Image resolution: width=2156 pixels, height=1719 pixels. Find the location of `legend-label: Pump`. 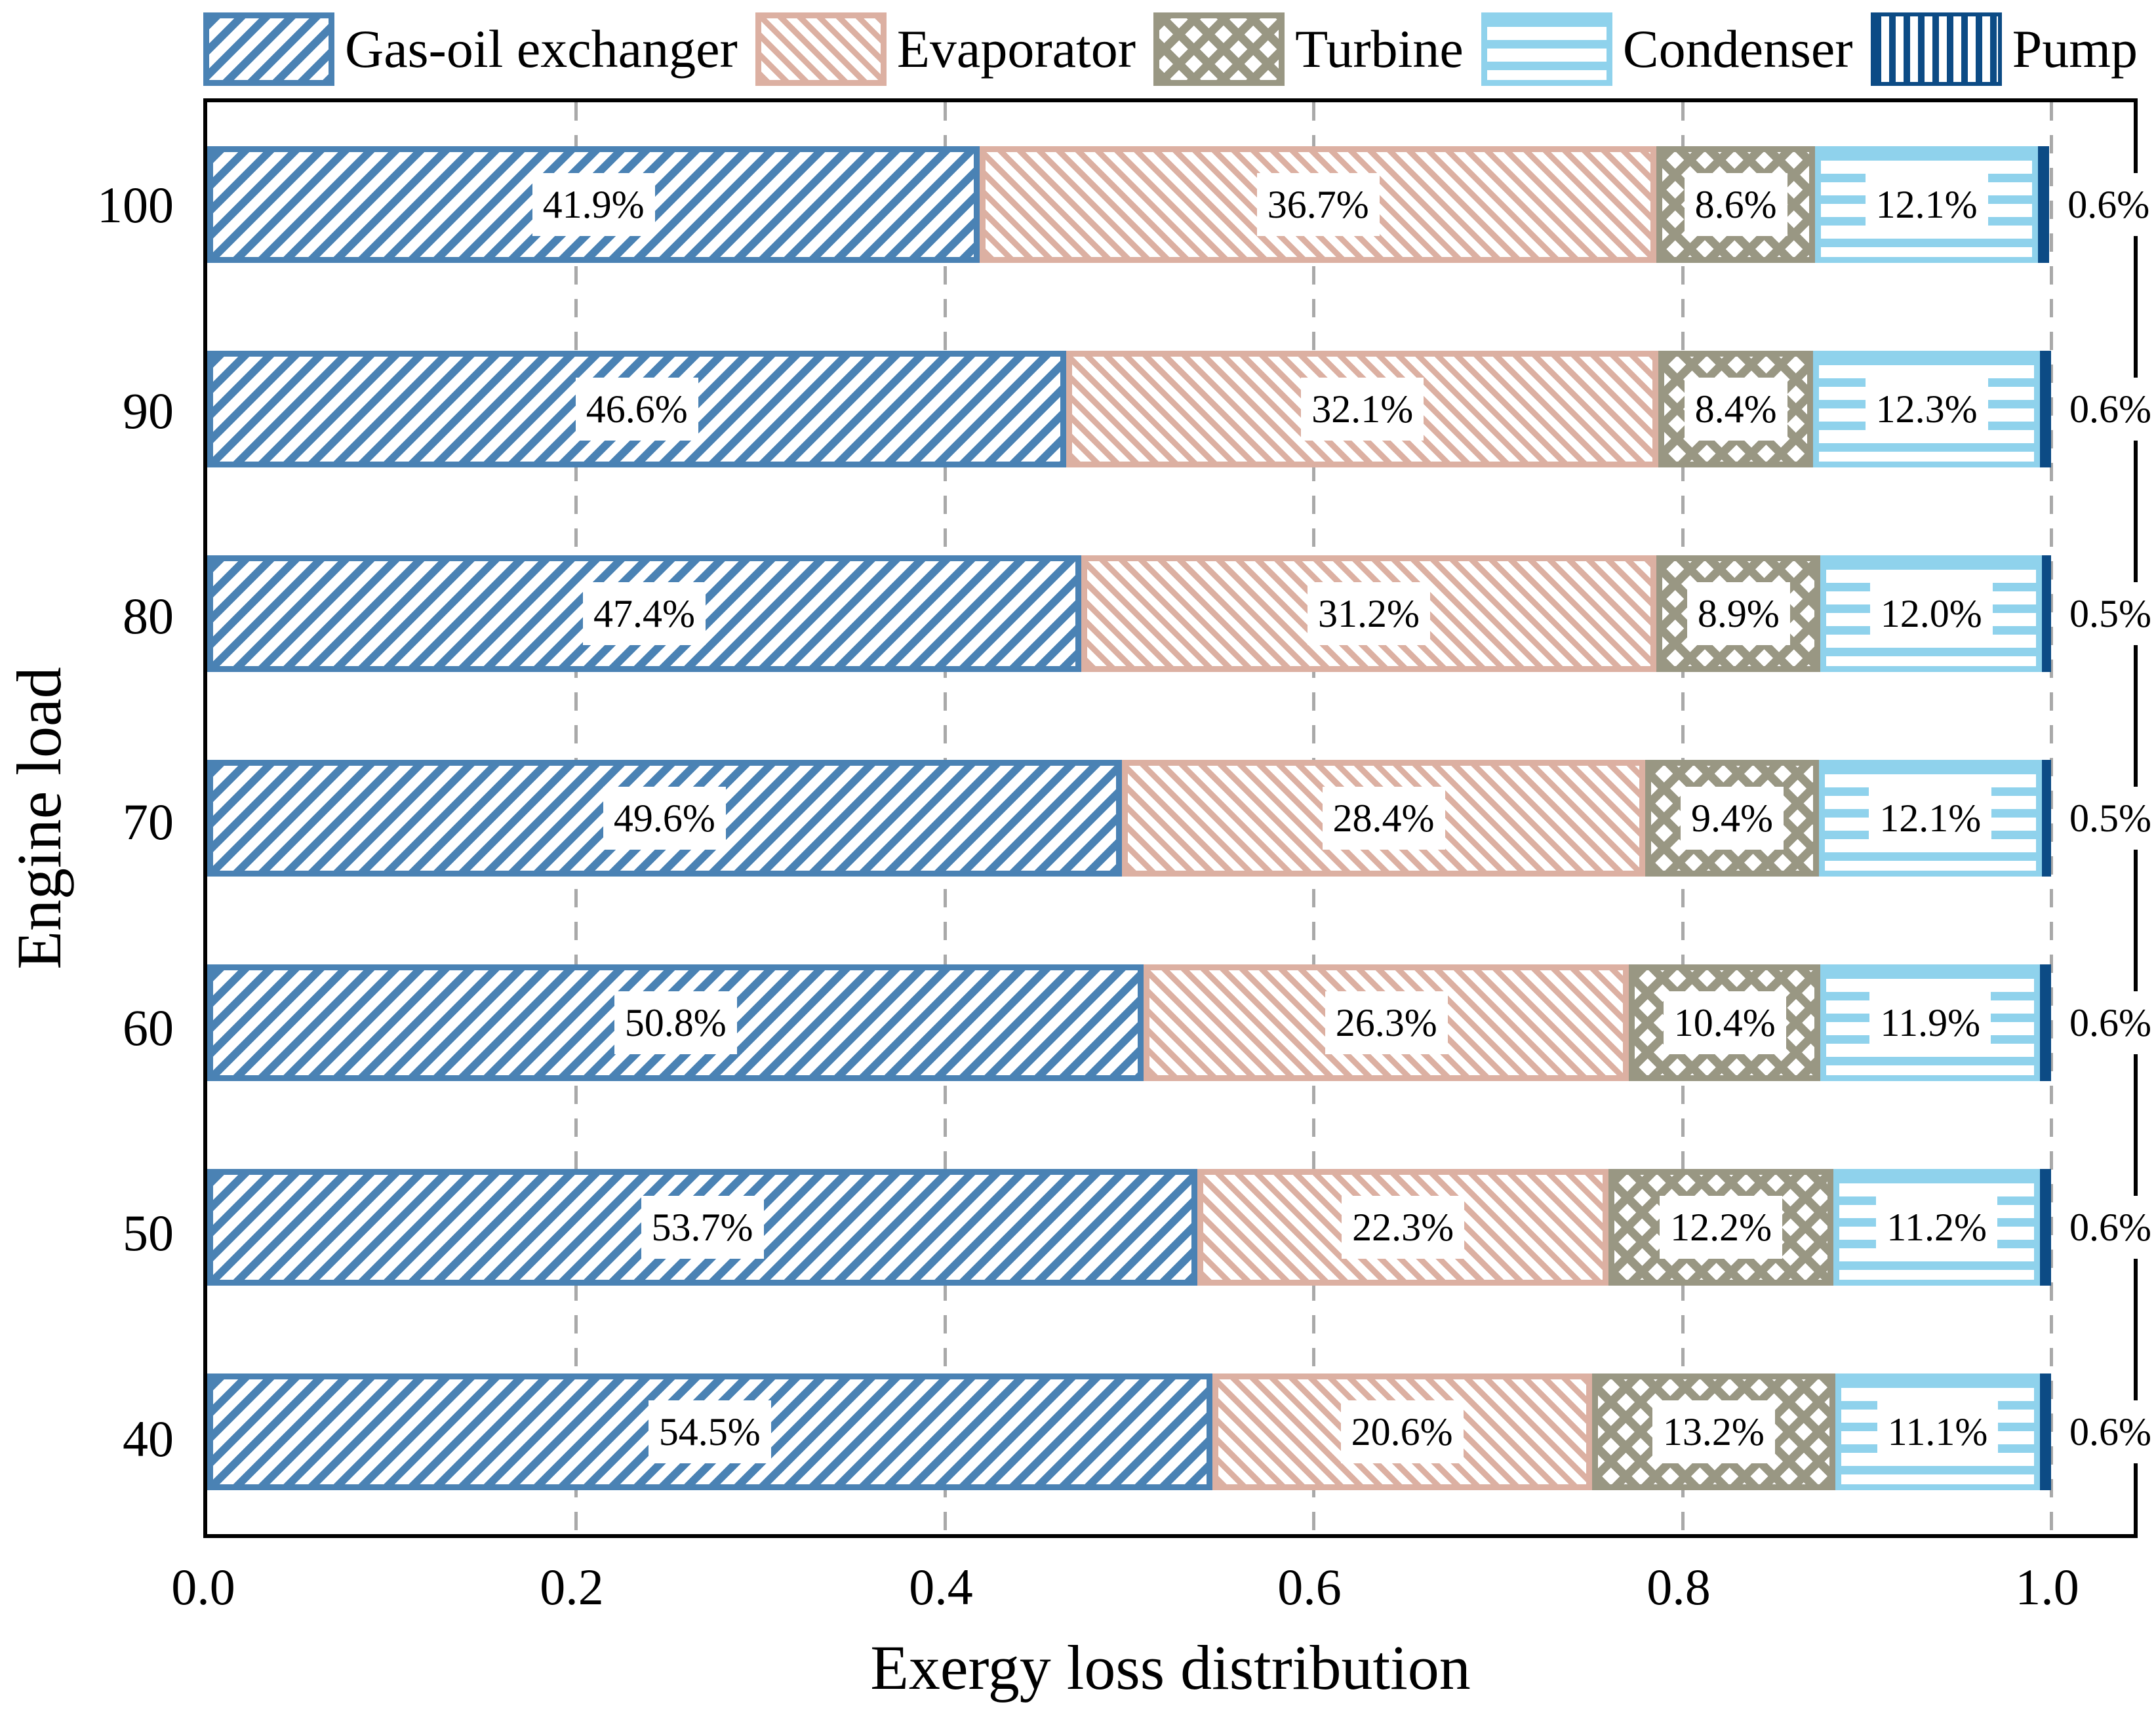

legend-label: Pump is located at coordinates (2075, 49).